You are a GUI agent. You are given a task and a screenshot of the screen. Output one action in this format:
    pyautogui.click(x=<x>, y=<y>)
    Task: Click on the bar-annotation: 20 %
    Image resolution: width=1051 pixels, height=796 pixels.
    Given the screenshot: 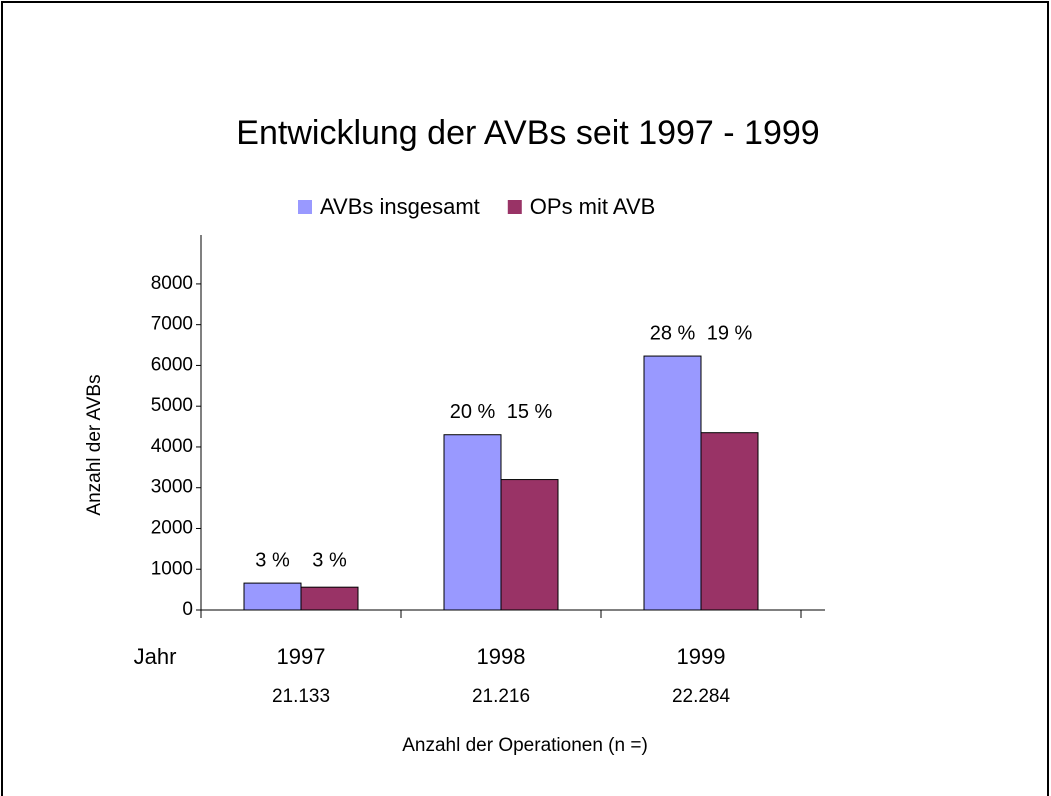 What is the action you would take?
    pyautogui.click(x=473, y=412)
    